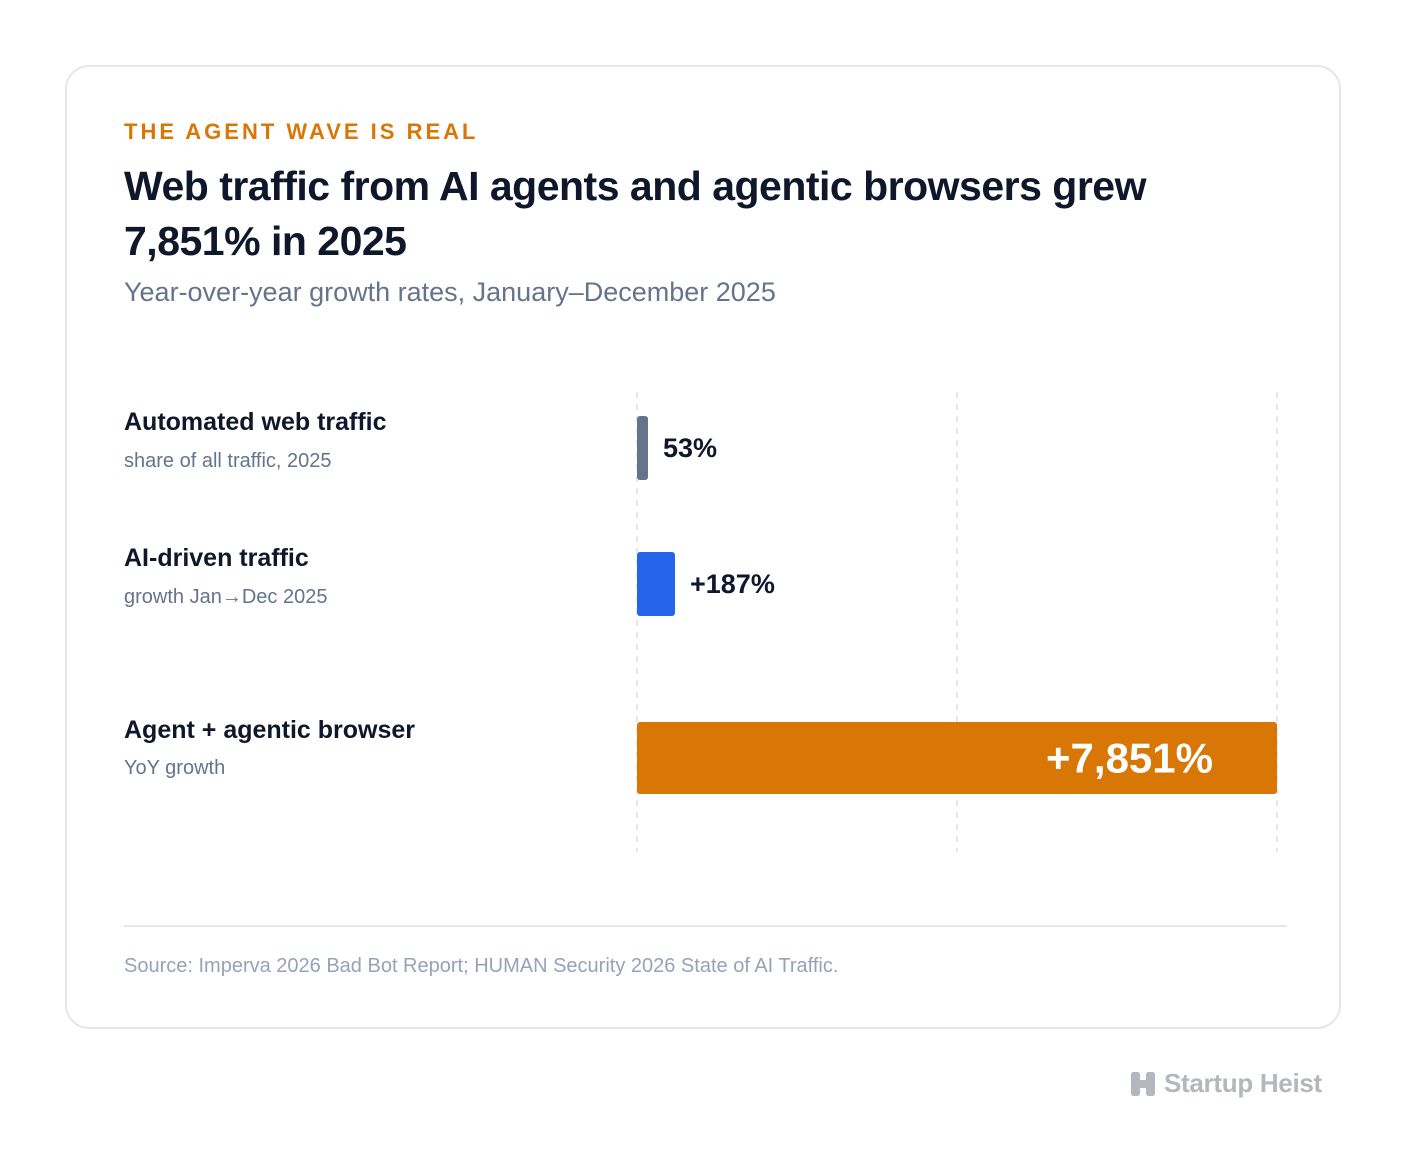 This screenshot has height=1170, width=1408. What do you see at coordinates (1129, 758) in the screenshot?
I see `value-label-2: +7,851%` at bounding box center [1129, 758].